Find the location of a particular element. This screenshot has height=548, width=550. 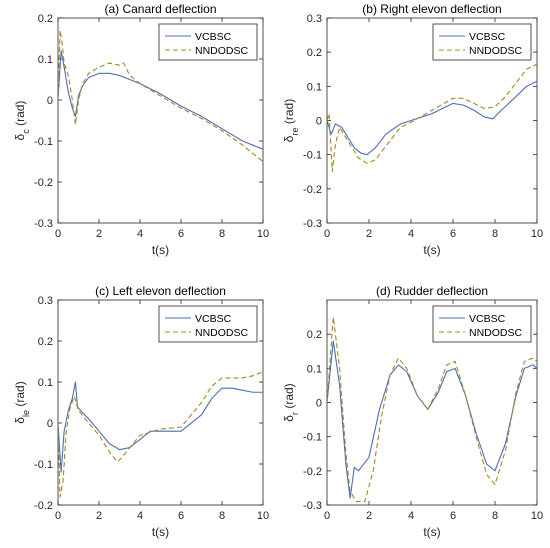

y-axis-label: δc (rad) is located at coordinates (22, 121).